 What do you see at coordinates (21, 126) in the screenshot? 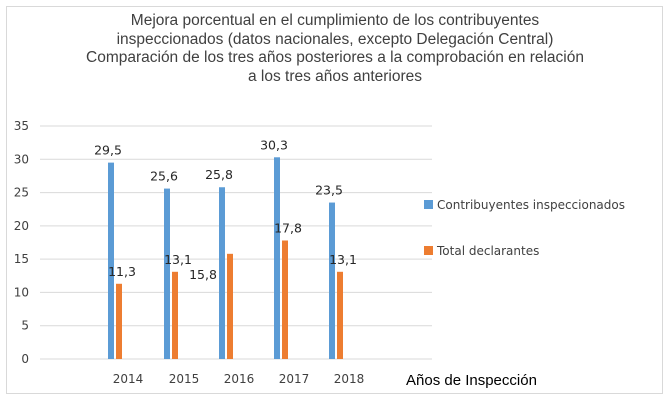
I see `y-tick-label: 35` at bounding box center [21, 126].